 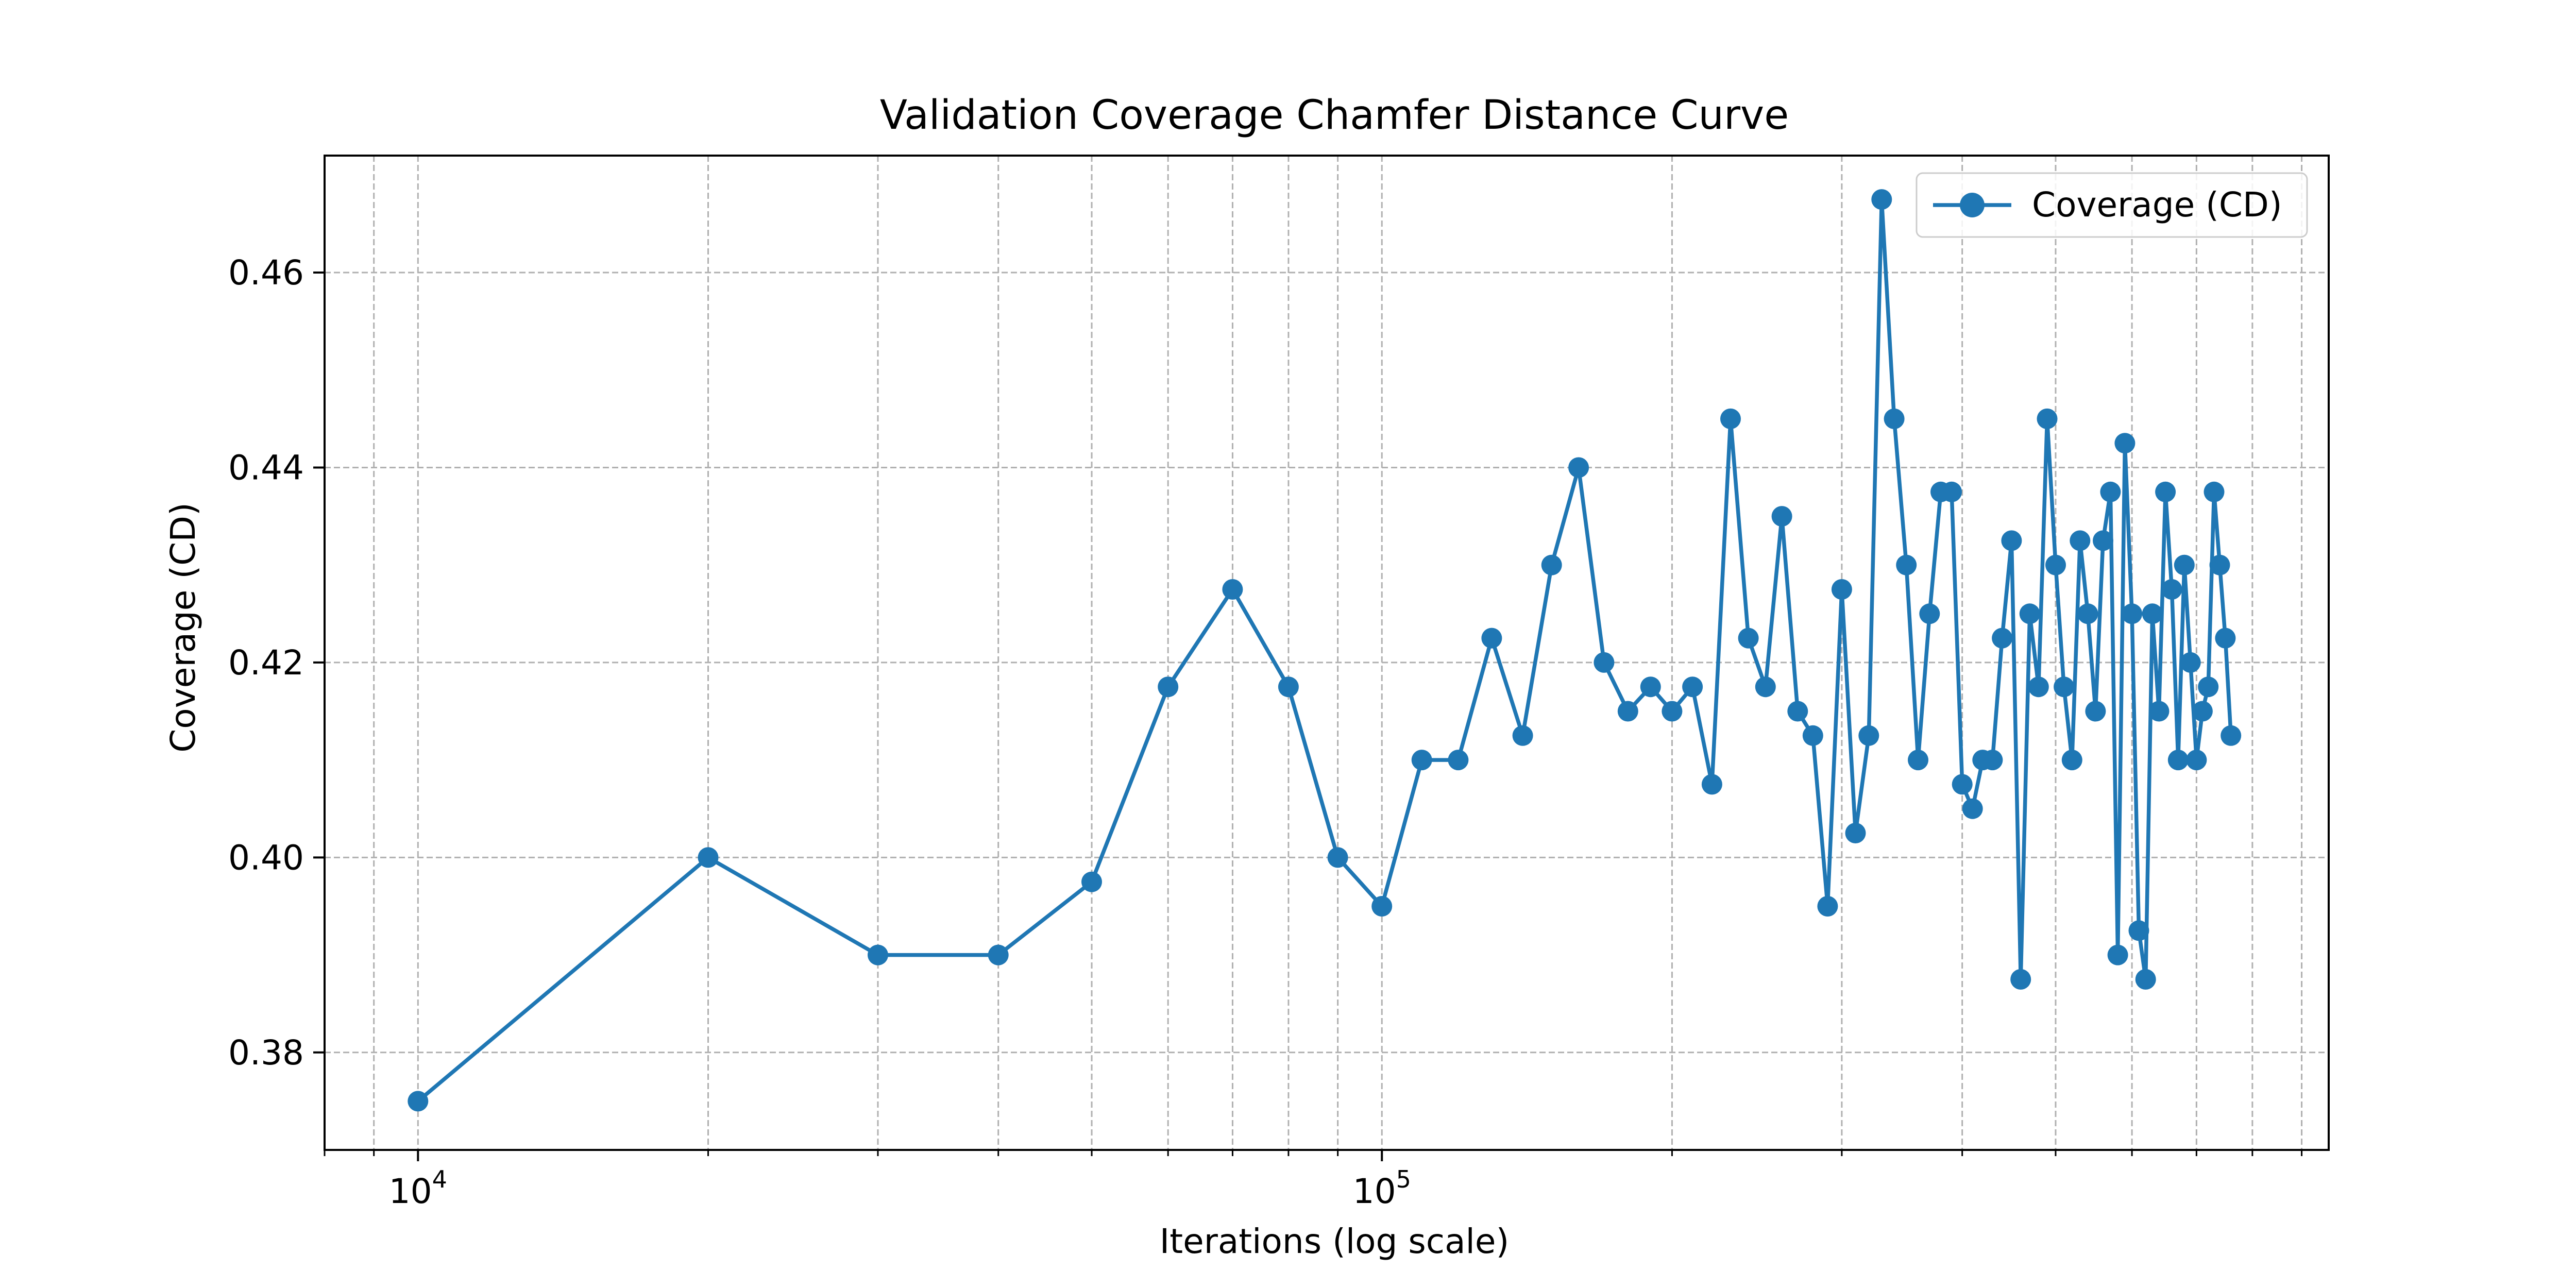 What do you see at coordinates (266, 273) in the screenshot?
I see `y-tick-label: 0.46` at bounding box center [266, 273].